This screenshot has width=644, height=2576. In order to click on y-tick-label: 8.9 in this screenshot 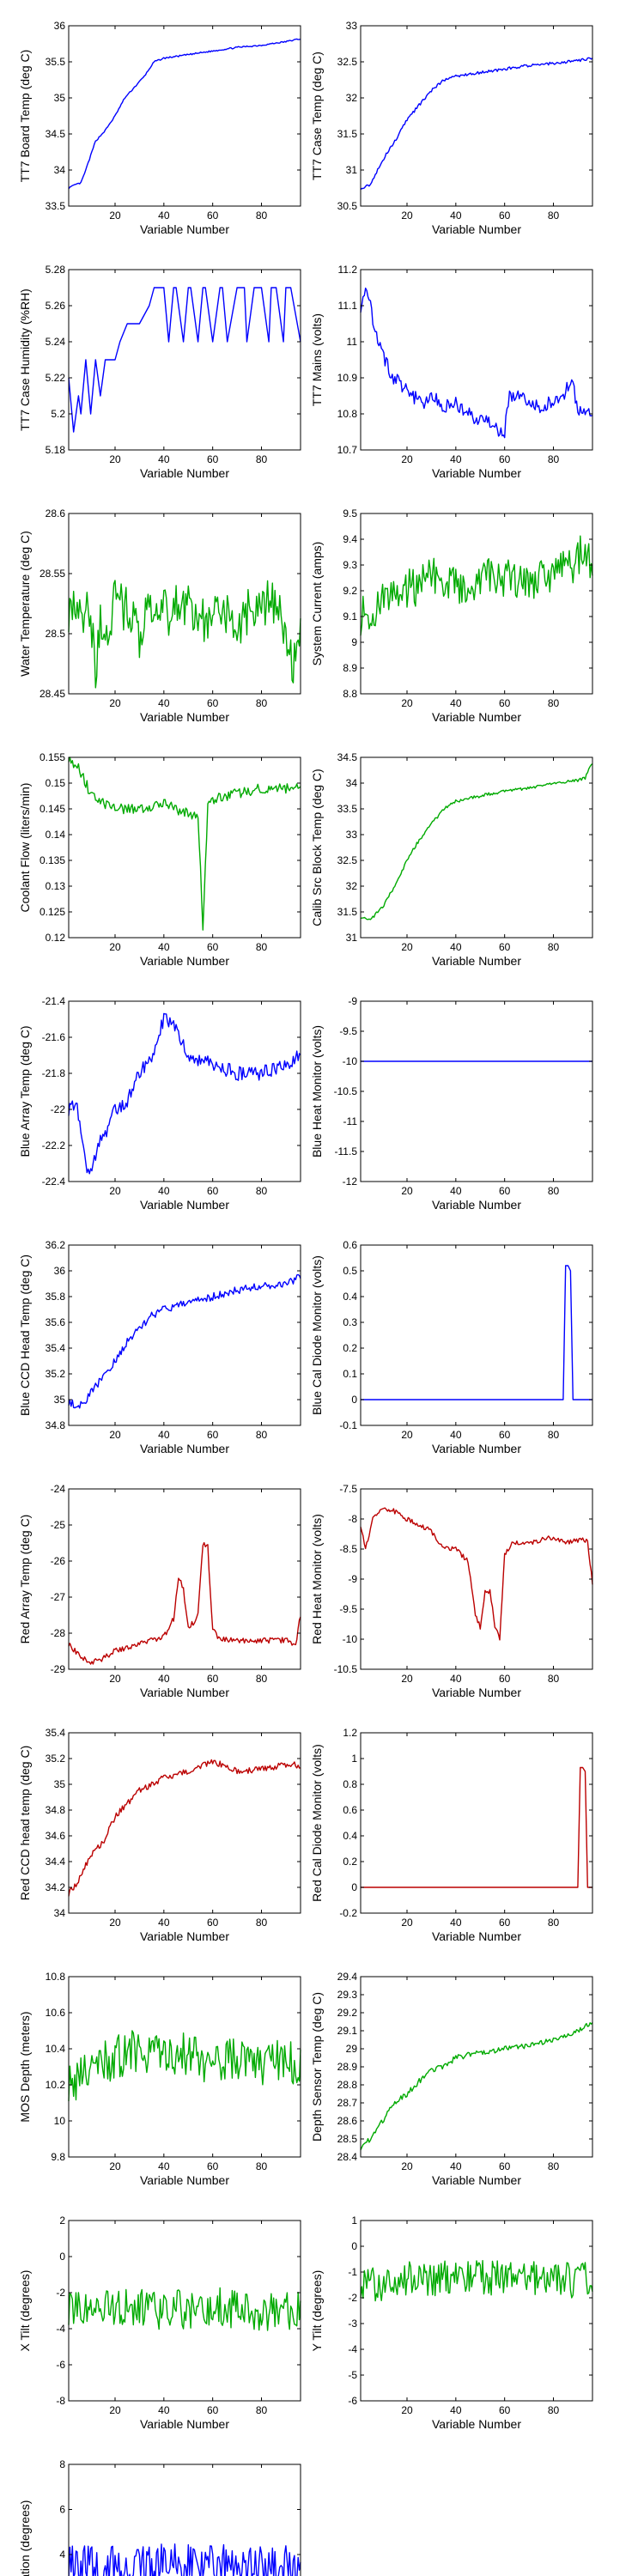, I will do `click(350, 668)`.